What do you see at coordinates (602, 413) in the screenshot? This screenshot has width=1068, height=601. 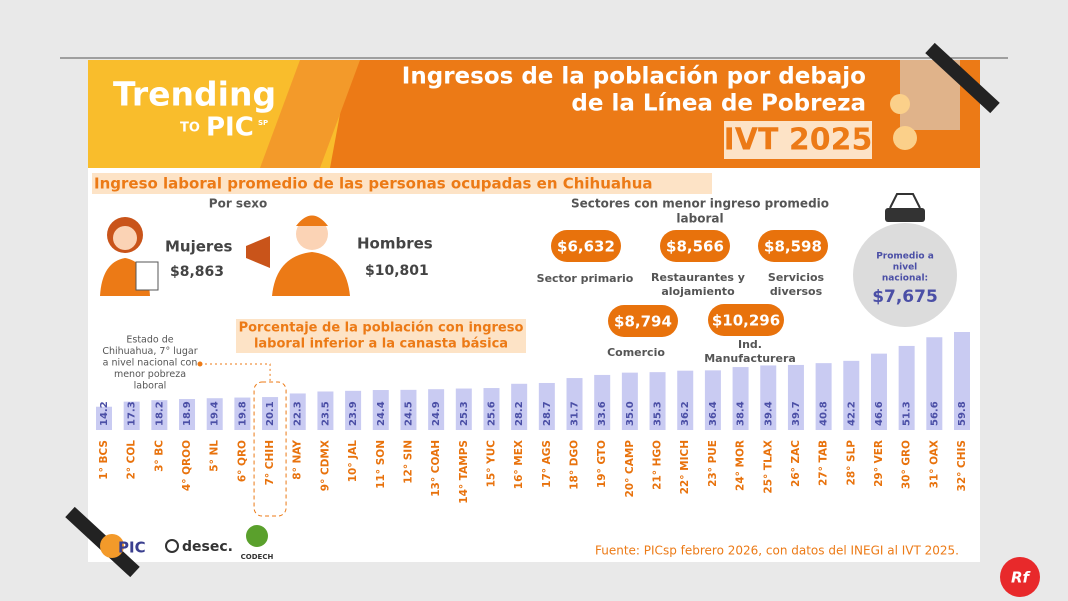 I see `value-label: 33.6` at bounding box center [602, 413].